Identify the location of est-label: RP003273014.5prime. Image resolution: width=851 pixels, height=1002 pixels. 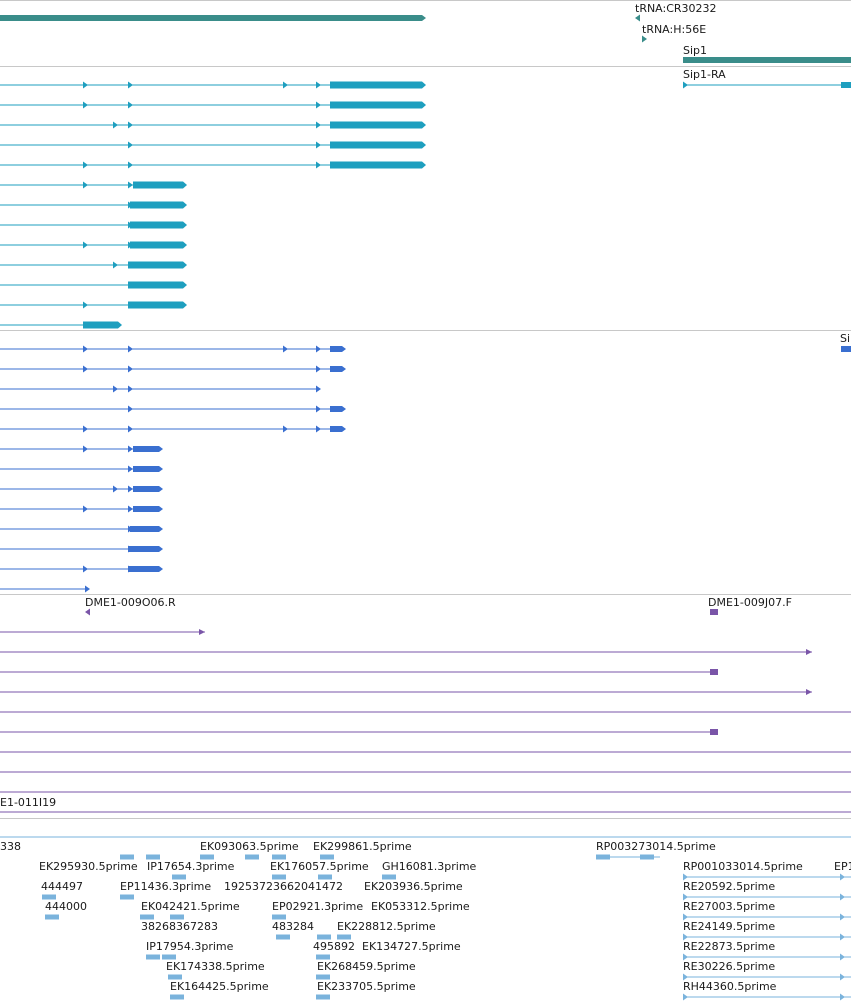
(656, 846).